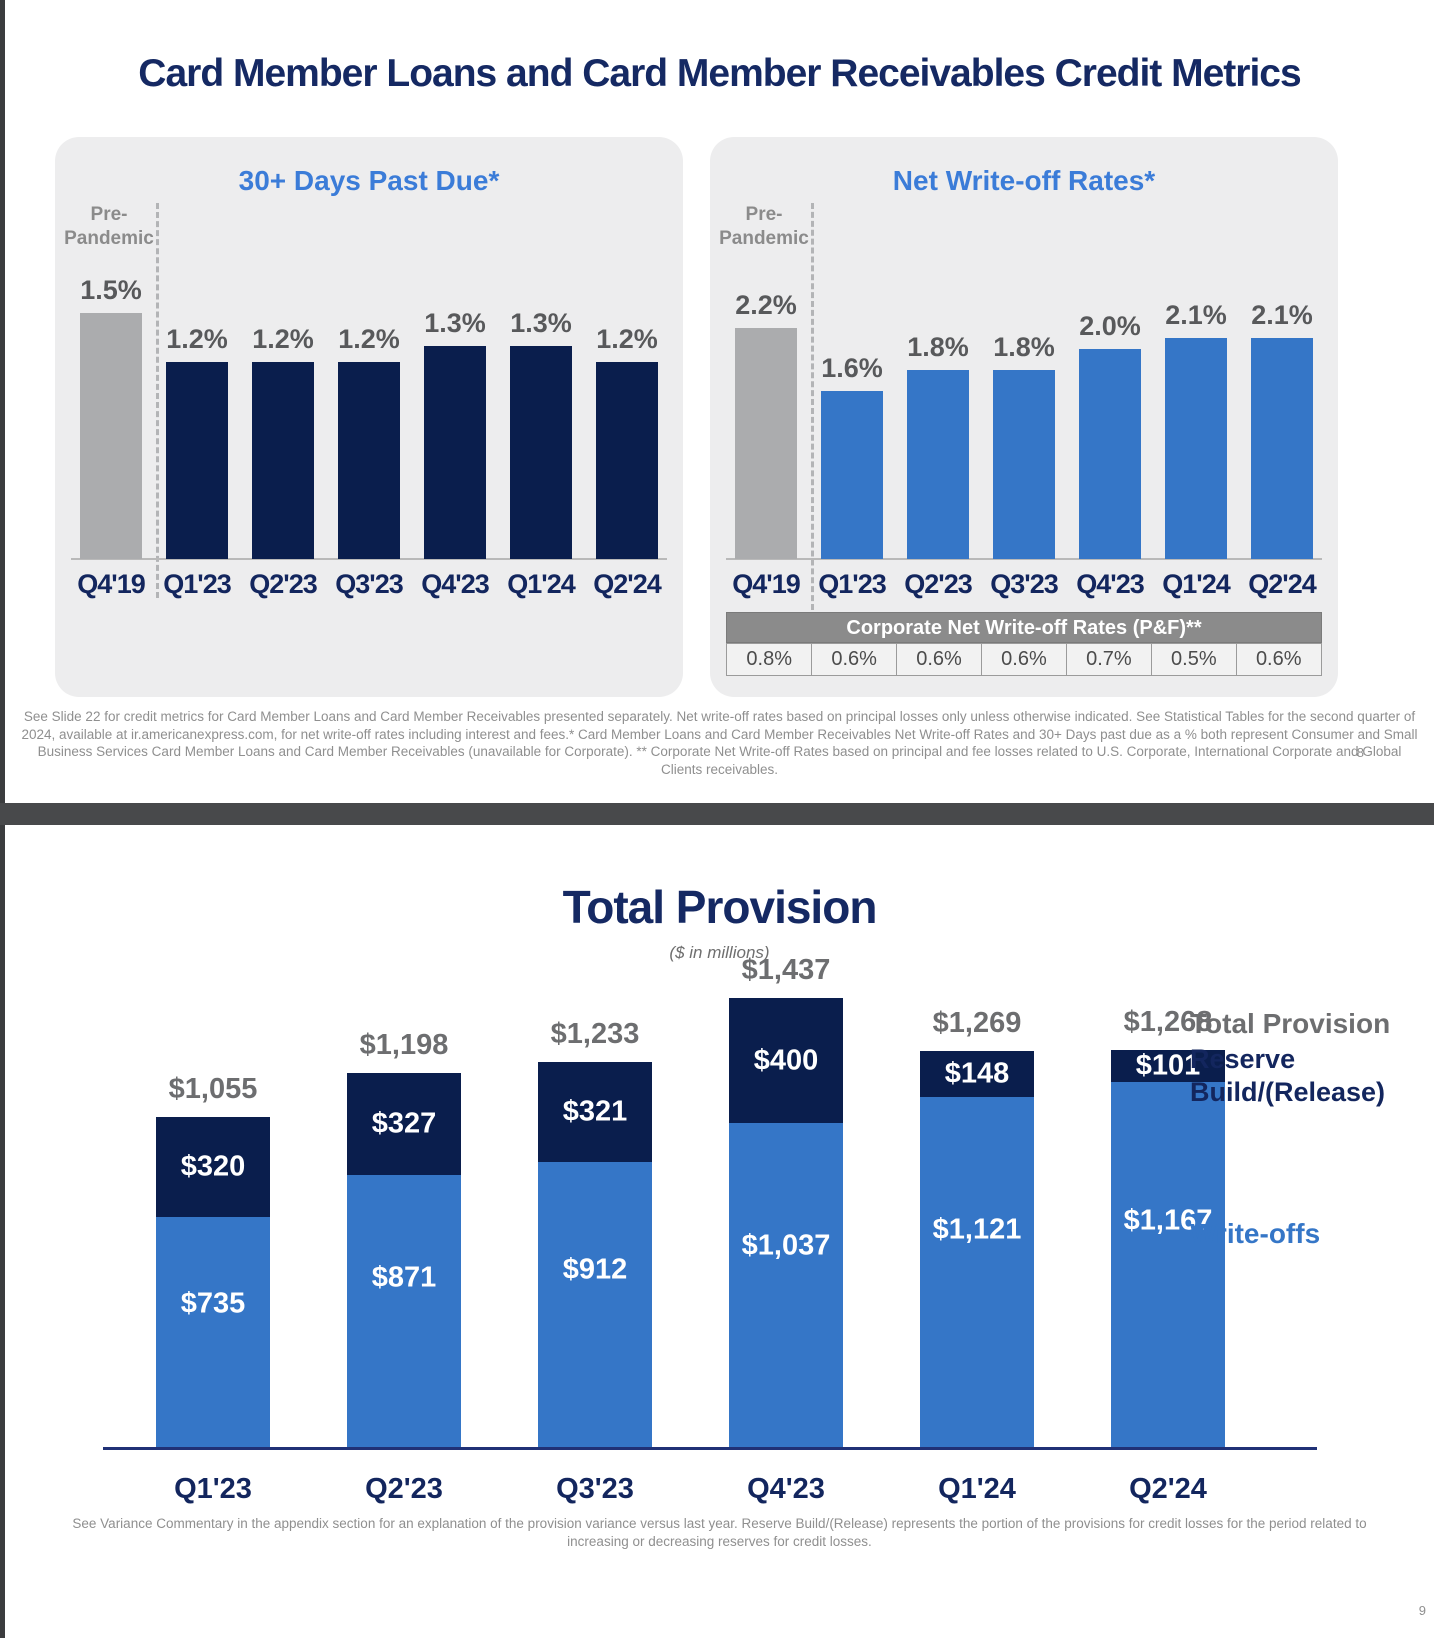  I want to click on pre-pandemic-label: Pre- Pandemic, so click(764, 226).